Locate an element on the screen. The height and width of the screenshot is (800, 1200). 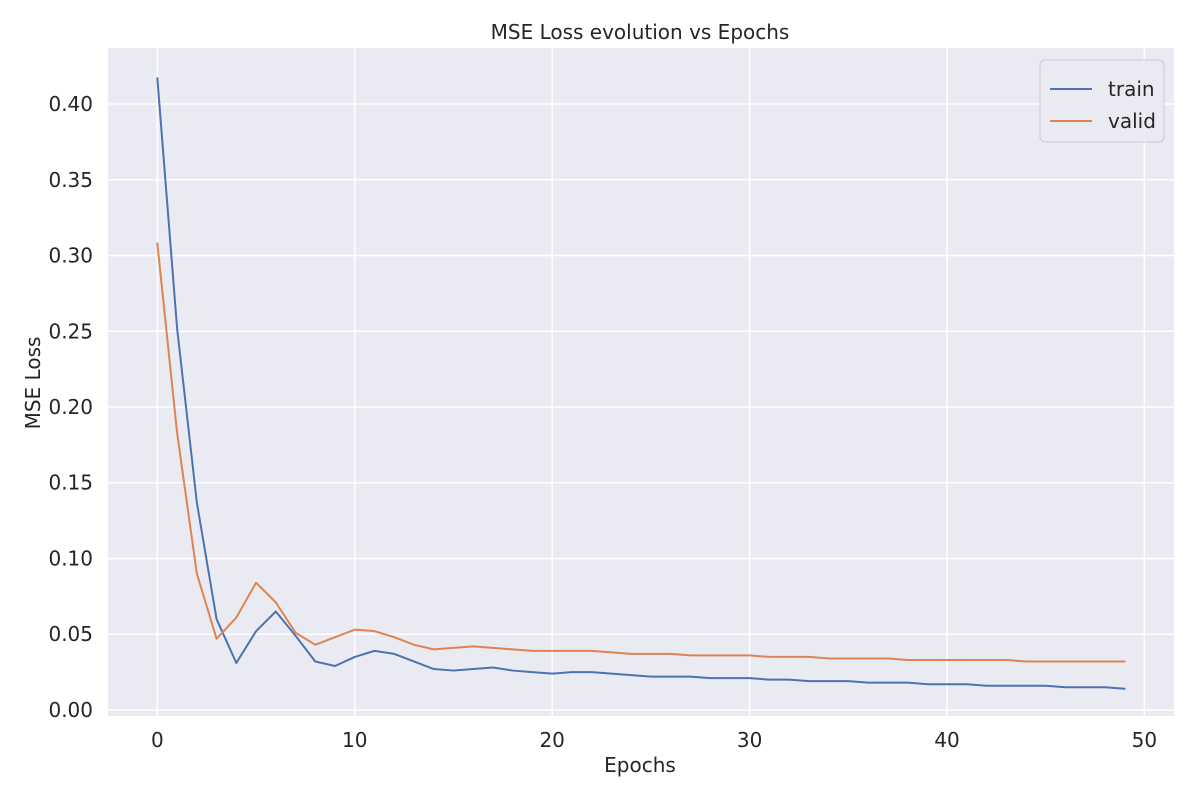
y-tick-label: 0.20 is located at coordinates (70, 407).